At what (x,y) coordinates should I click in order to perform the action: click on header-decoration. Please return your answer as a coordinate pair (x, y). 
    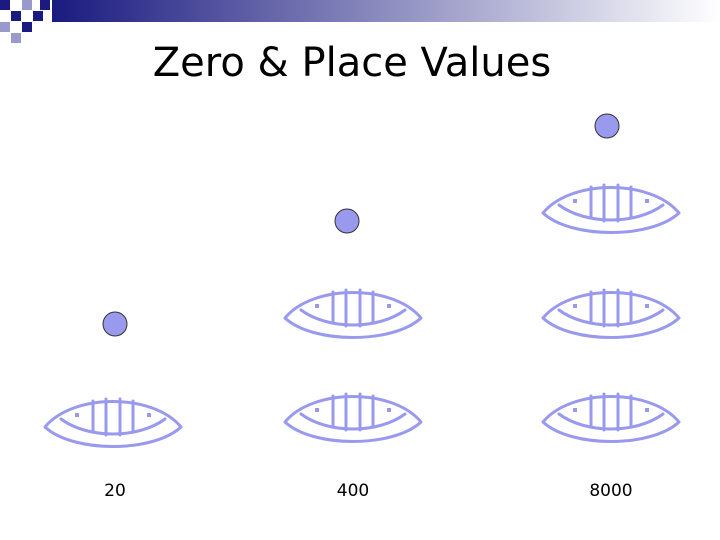
    Looking at the image, I should click on (360, 21).